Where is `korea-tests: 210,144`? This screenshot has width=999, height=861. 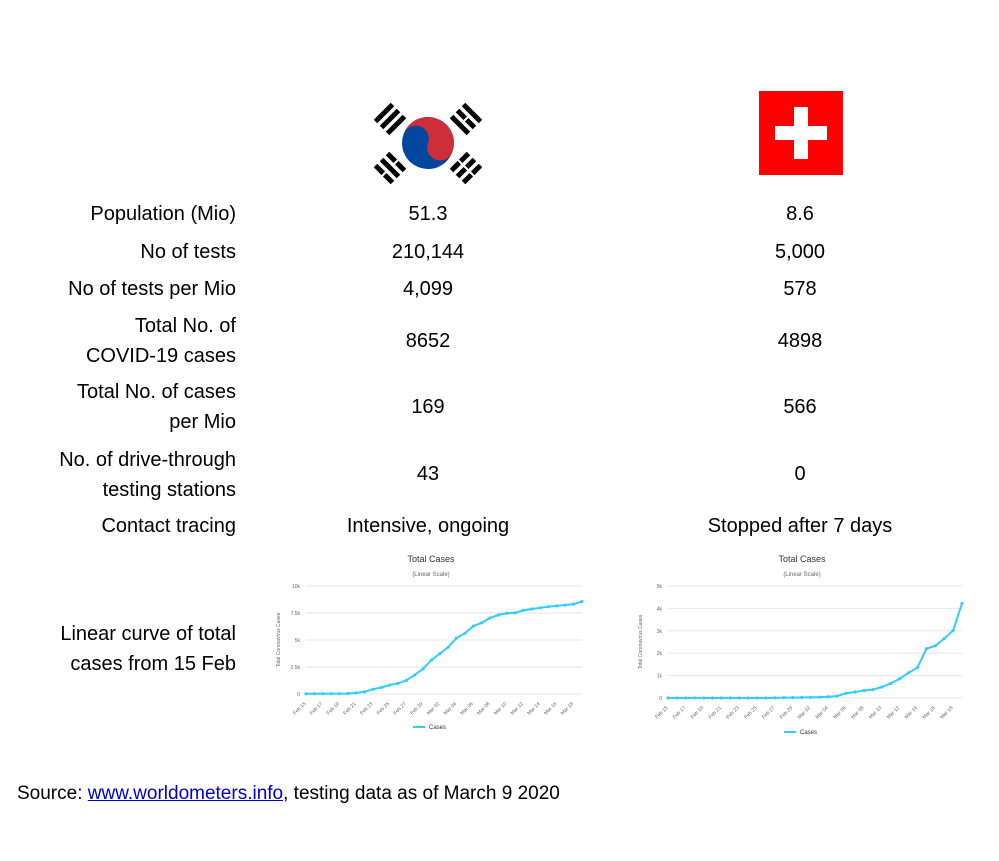
korea-tests: 210,144 is located at coordinates (428, 252).